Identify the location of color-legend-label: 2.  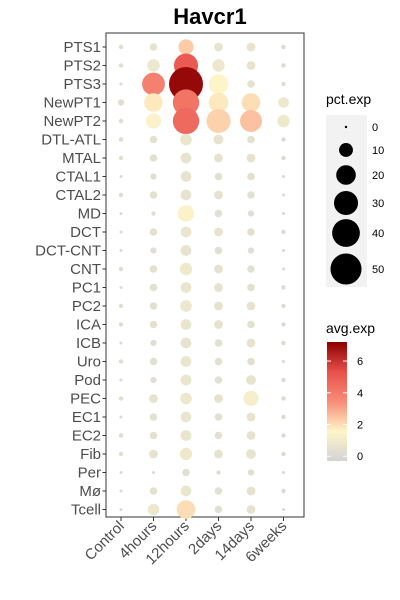
(360, 426).